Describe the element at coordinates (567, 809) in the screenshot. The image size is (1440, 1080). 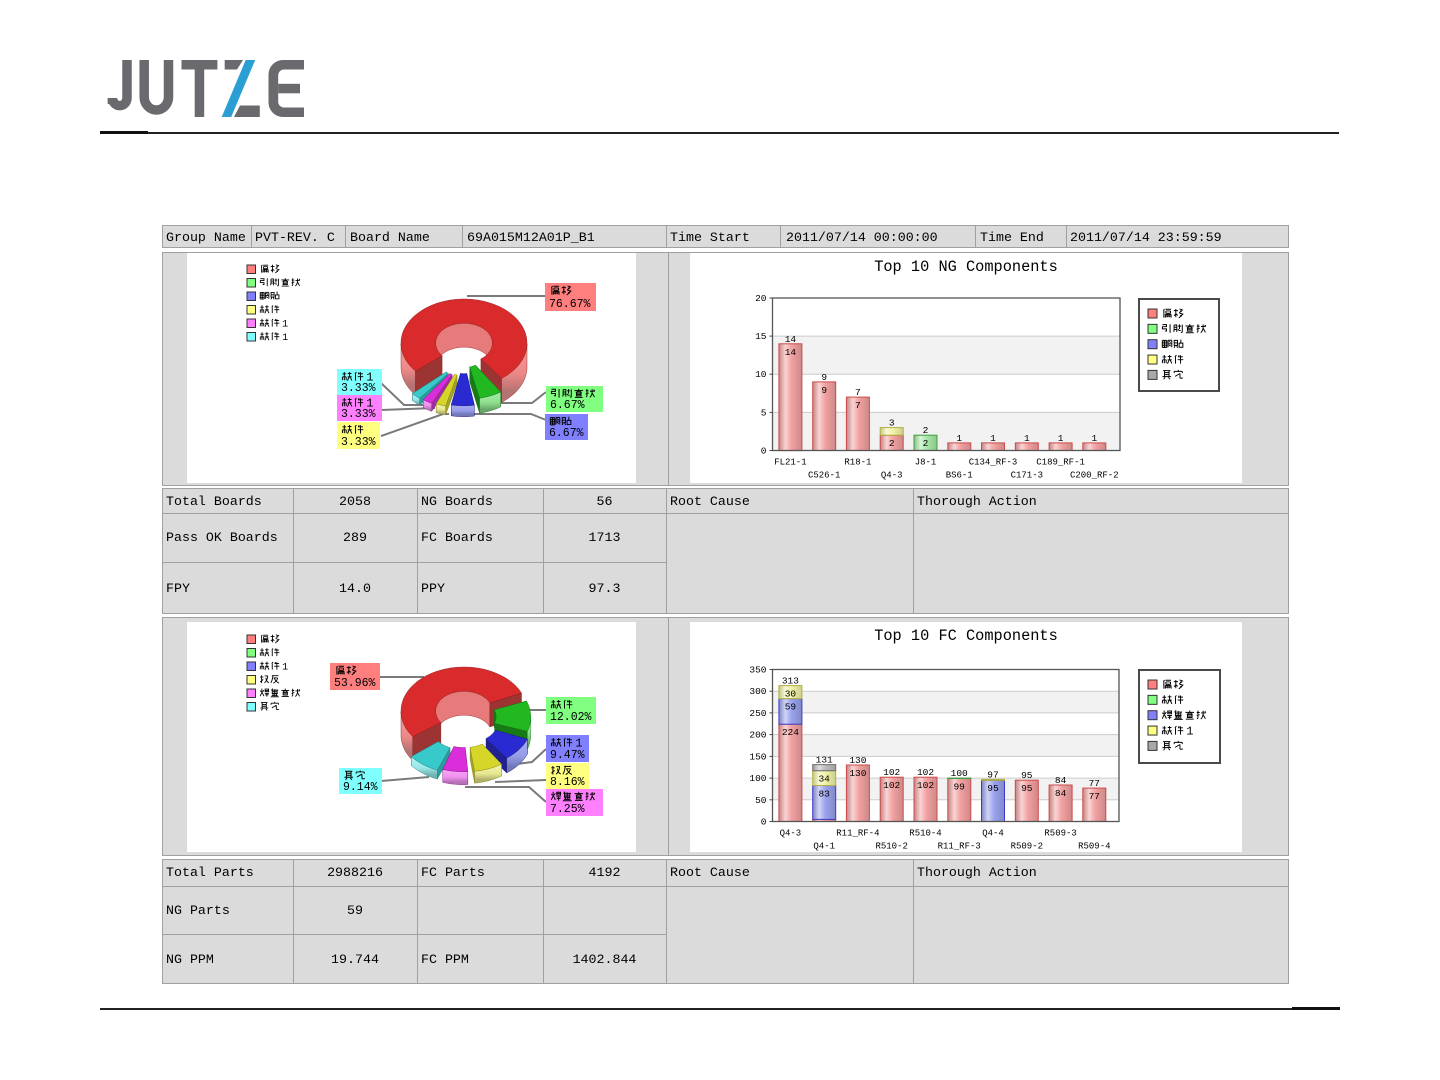
I see `svg-text: 7.25%` at that location.